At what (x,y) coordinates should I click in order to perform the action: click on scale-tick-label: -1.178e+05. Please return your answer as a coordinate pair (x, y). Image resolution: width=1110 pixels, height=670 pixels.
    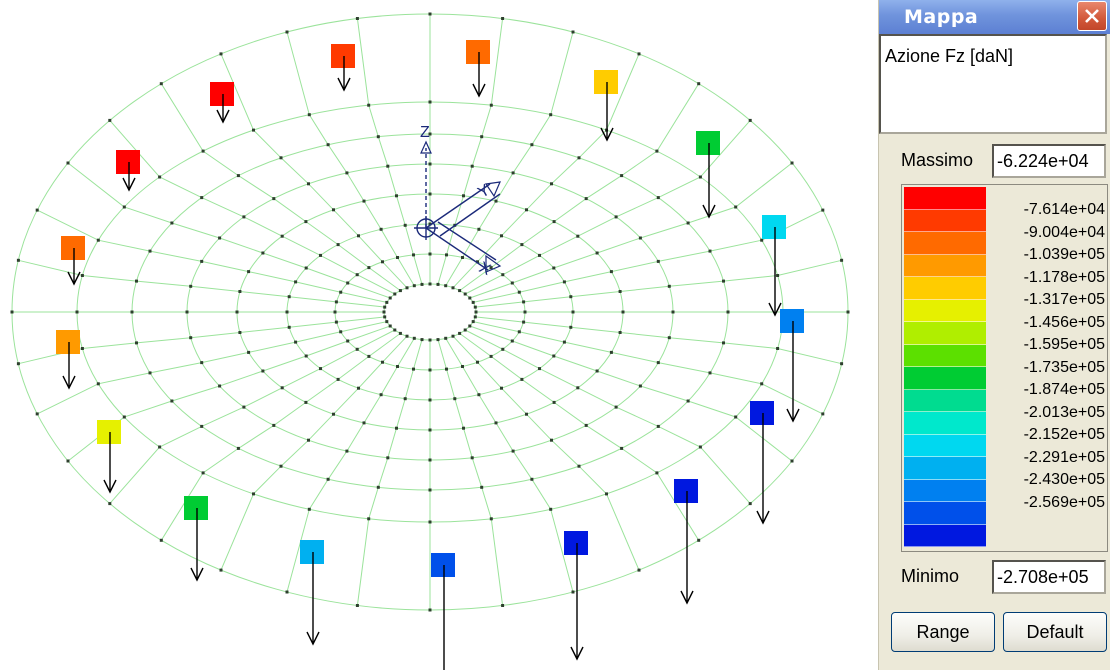
    Looking at the image, I should click on (1064, 277).